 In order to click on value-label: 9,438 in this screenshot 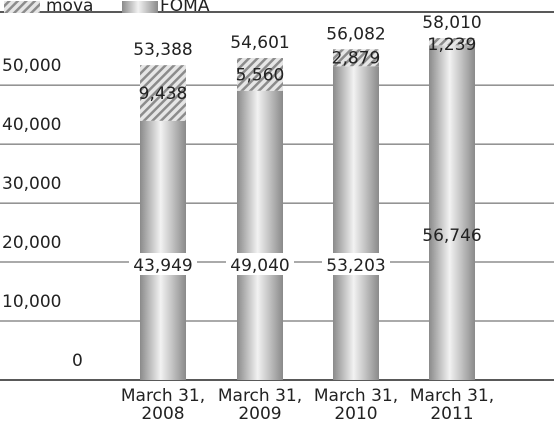, I will do `click(163, 94)`.